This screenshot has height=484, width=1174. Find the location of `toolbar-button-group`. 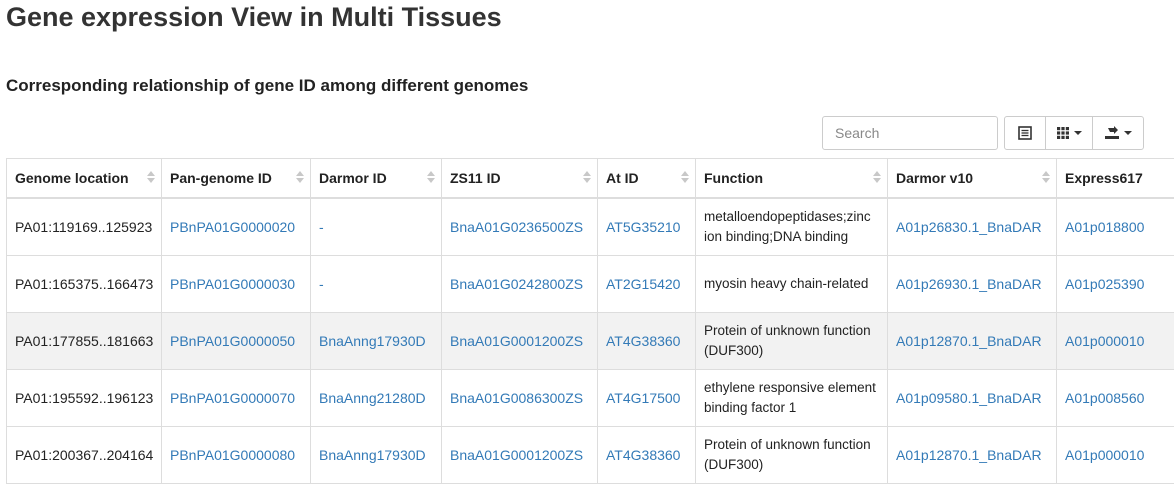

toolbar-button-group is located at coordinates (1074, 133).